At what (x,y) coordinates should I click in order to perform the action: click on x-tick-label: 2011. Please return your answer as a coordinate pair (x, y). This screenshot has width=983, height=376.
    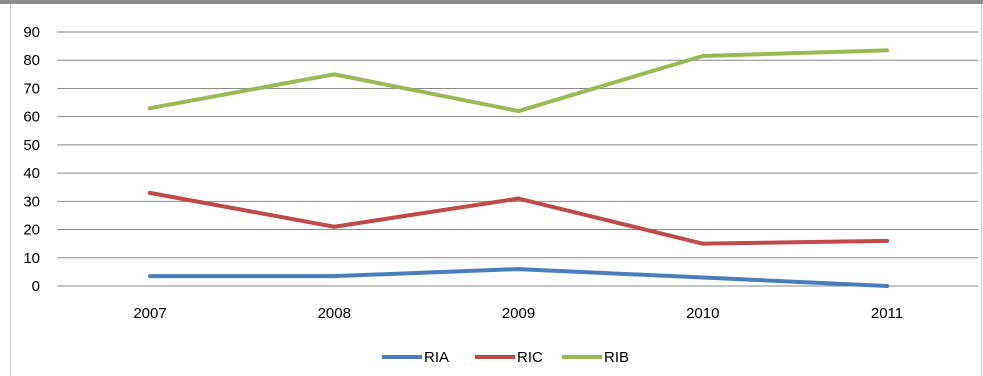
    Looking at the image, I should click on (887, 313).